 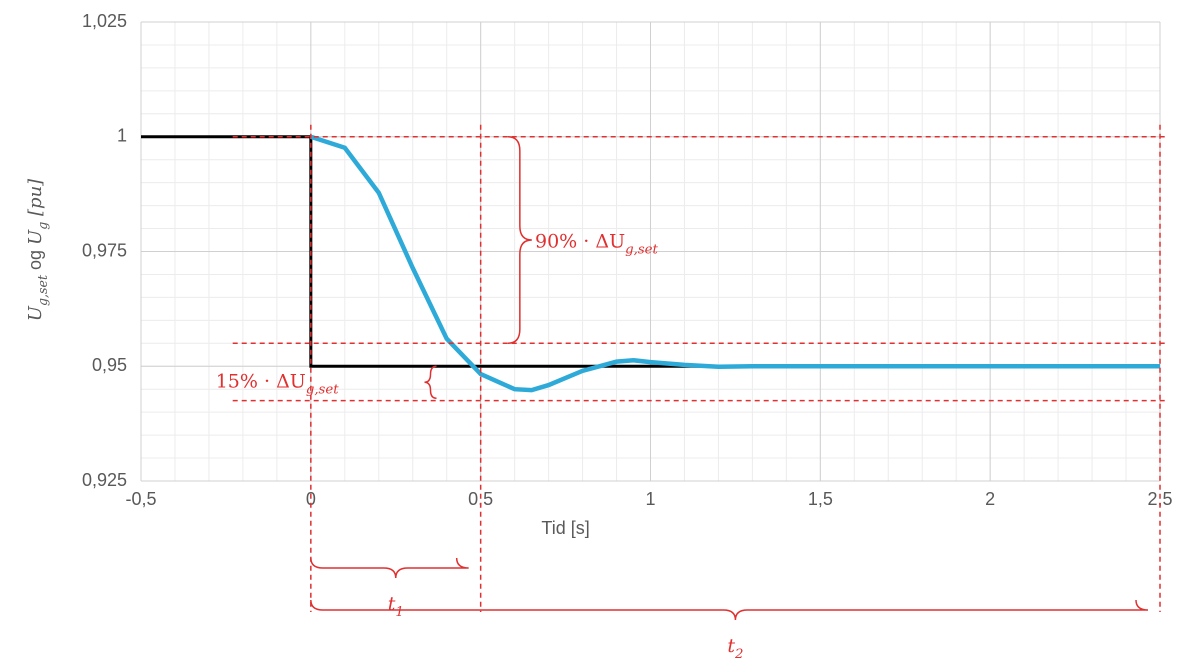 What do you see at coordinates (820, 499) in the screenshot?
I see `x-tick-label: 1,5` at bounding box center [820, 499].